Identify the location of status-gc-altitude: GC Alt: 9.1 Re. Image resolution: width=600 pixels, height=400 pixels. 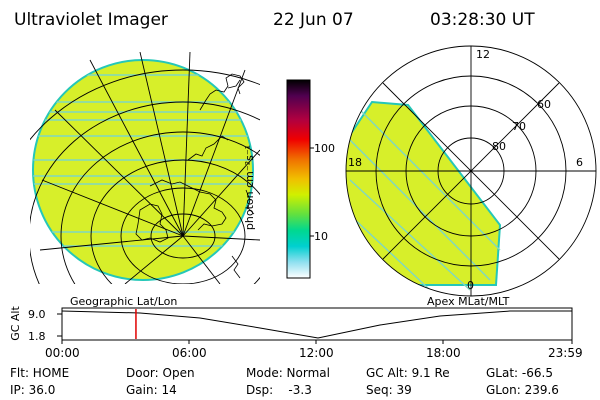
(408, 373).